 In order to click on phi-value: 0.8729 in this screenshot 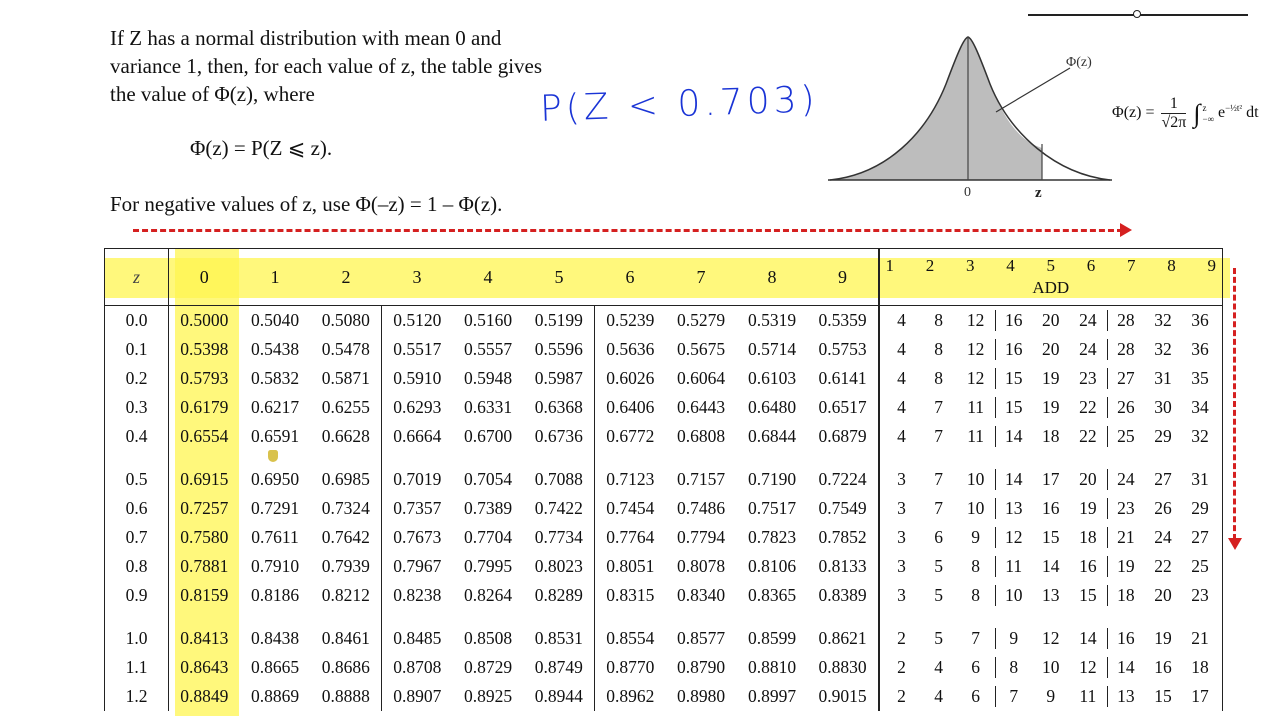, I will do `click(488, 667)`.